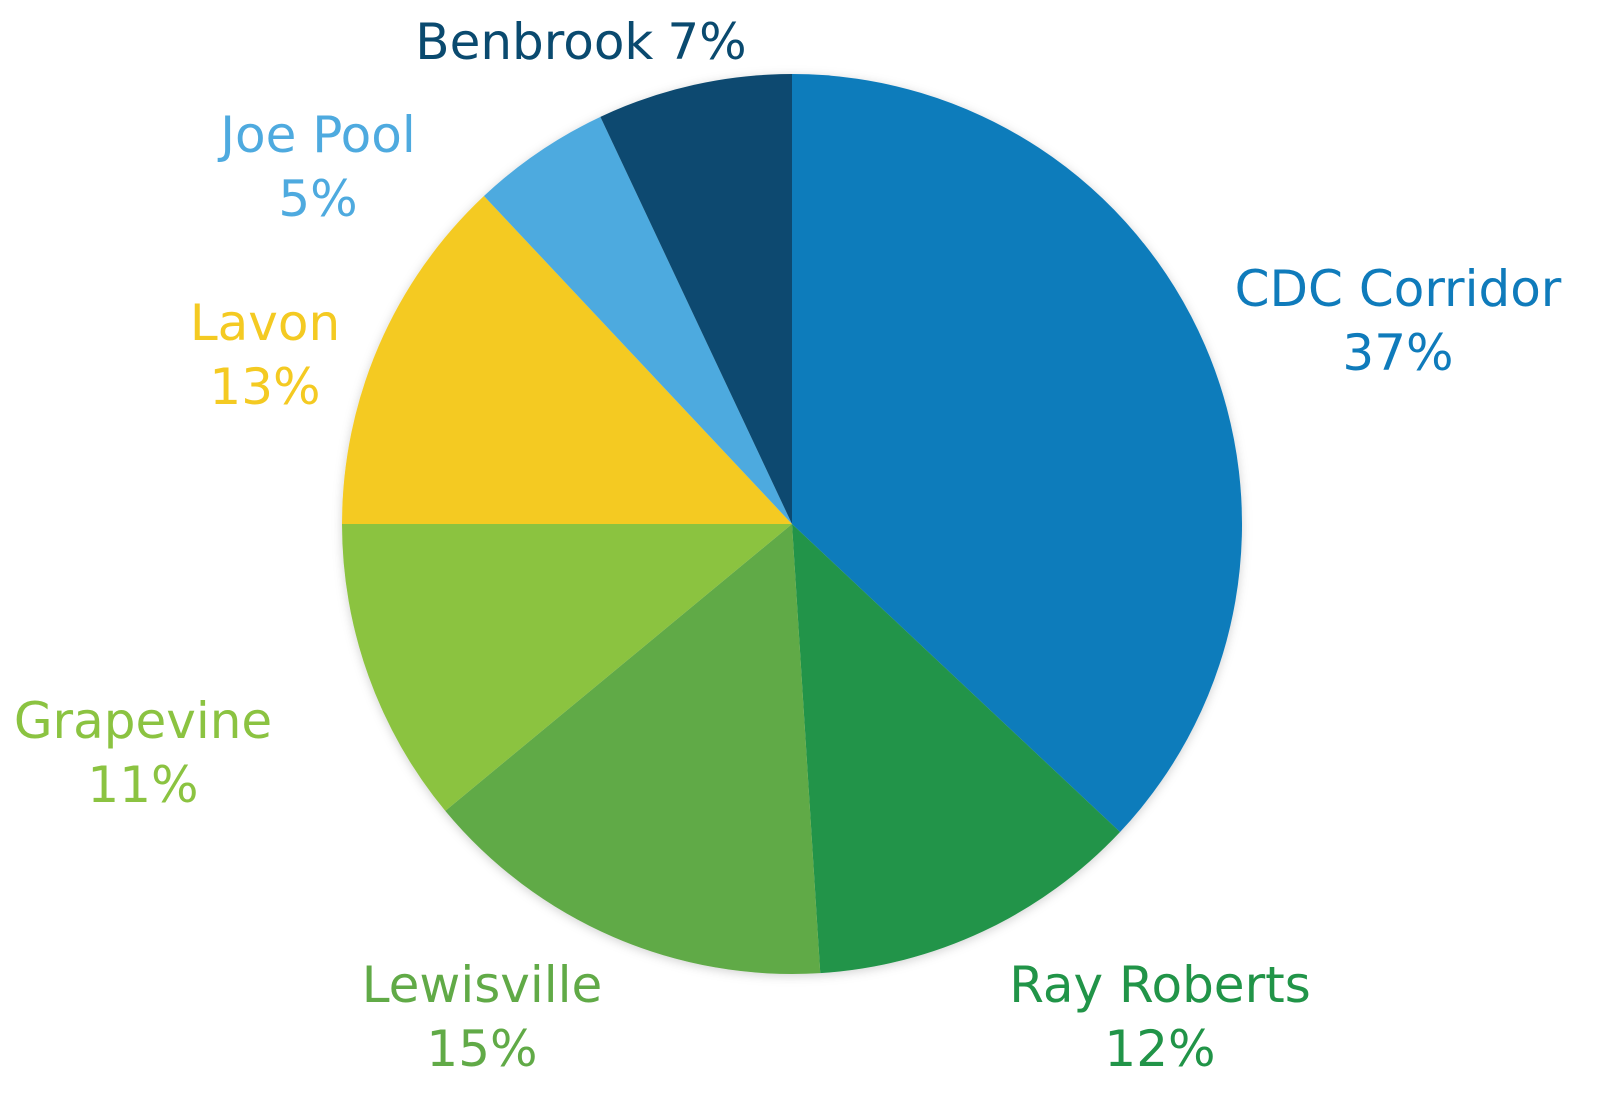 Image resolution: width=1618 pixels, height=1094 pixels. I want to click on slice-label-name: Benbrook, so click(534, 42).